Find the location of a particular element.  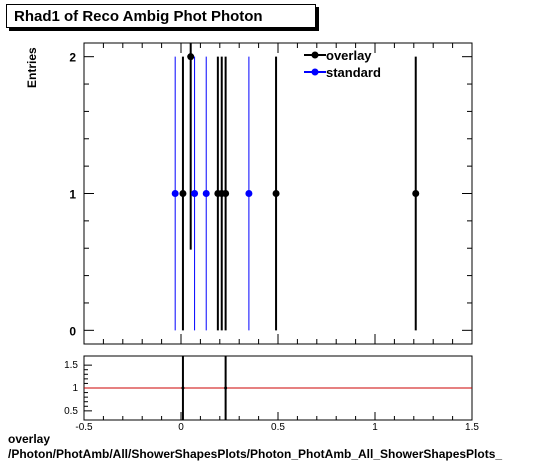

legend-marker-overlay is located at coordinates (315, 55).